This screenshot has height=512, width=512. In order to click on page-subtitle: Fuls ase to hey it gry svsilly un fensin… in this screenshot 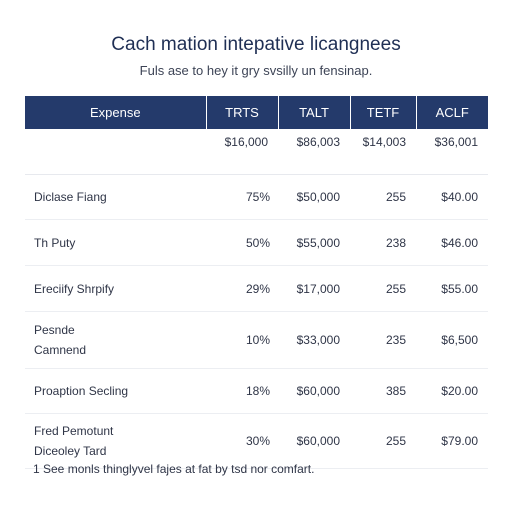, I will do `click(256, 70)`.